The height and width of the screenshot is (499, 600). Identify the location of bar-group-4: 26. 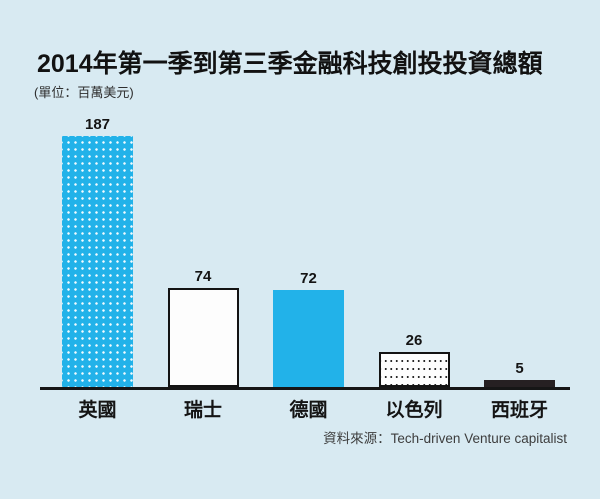
(414, 359).